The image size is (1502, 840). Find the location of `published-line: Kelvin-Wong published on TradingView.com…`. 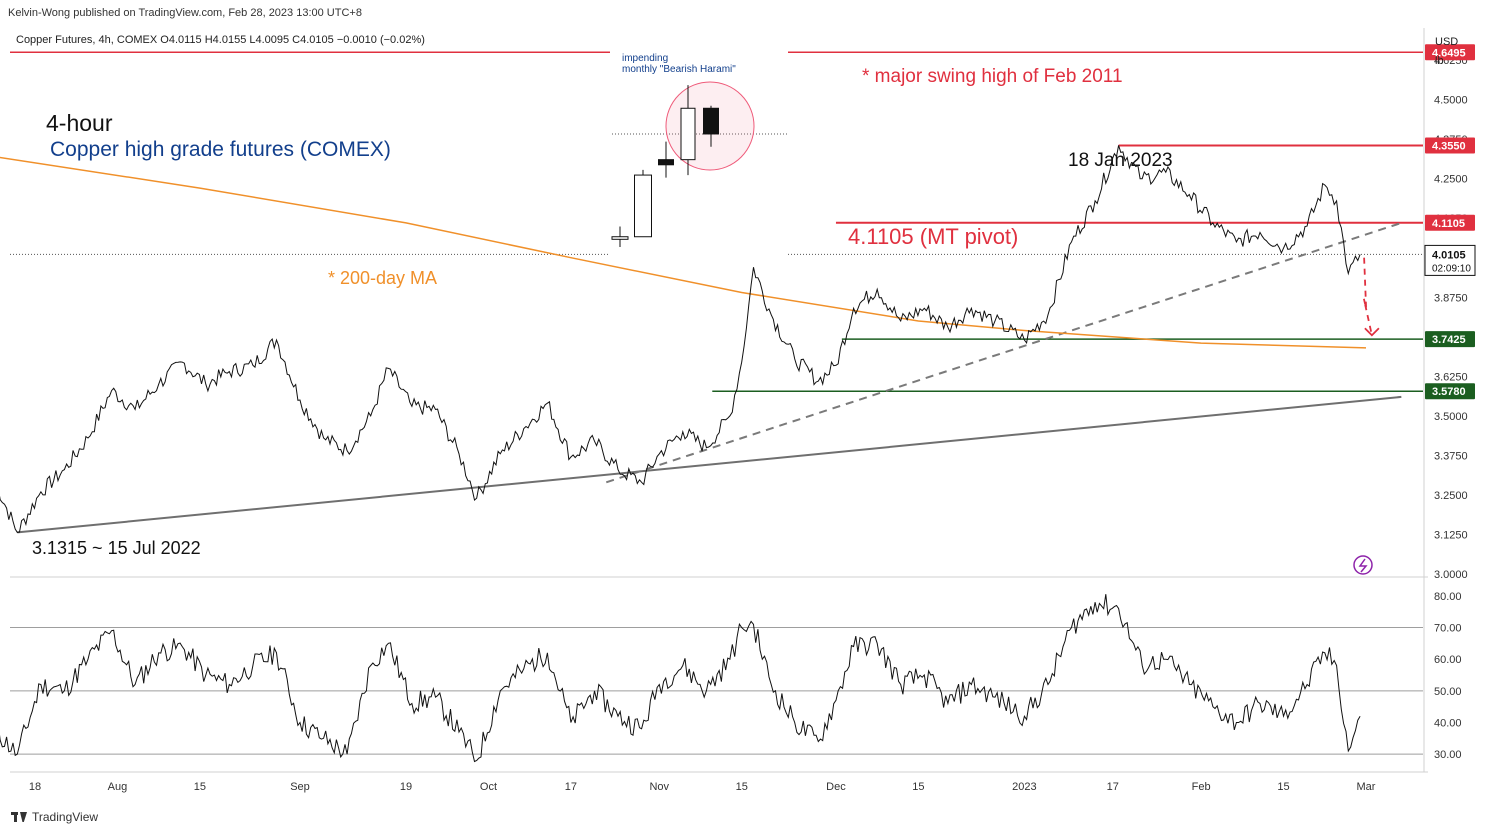

published-line: Kelvin-Wong published on TradingView.com… is located at coordinates (185, 13).